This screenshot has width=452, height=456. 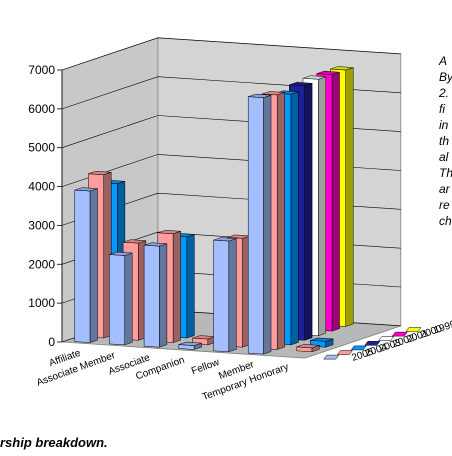 I want to click on y-tick-label: 1000, so click(x=41, y=303).